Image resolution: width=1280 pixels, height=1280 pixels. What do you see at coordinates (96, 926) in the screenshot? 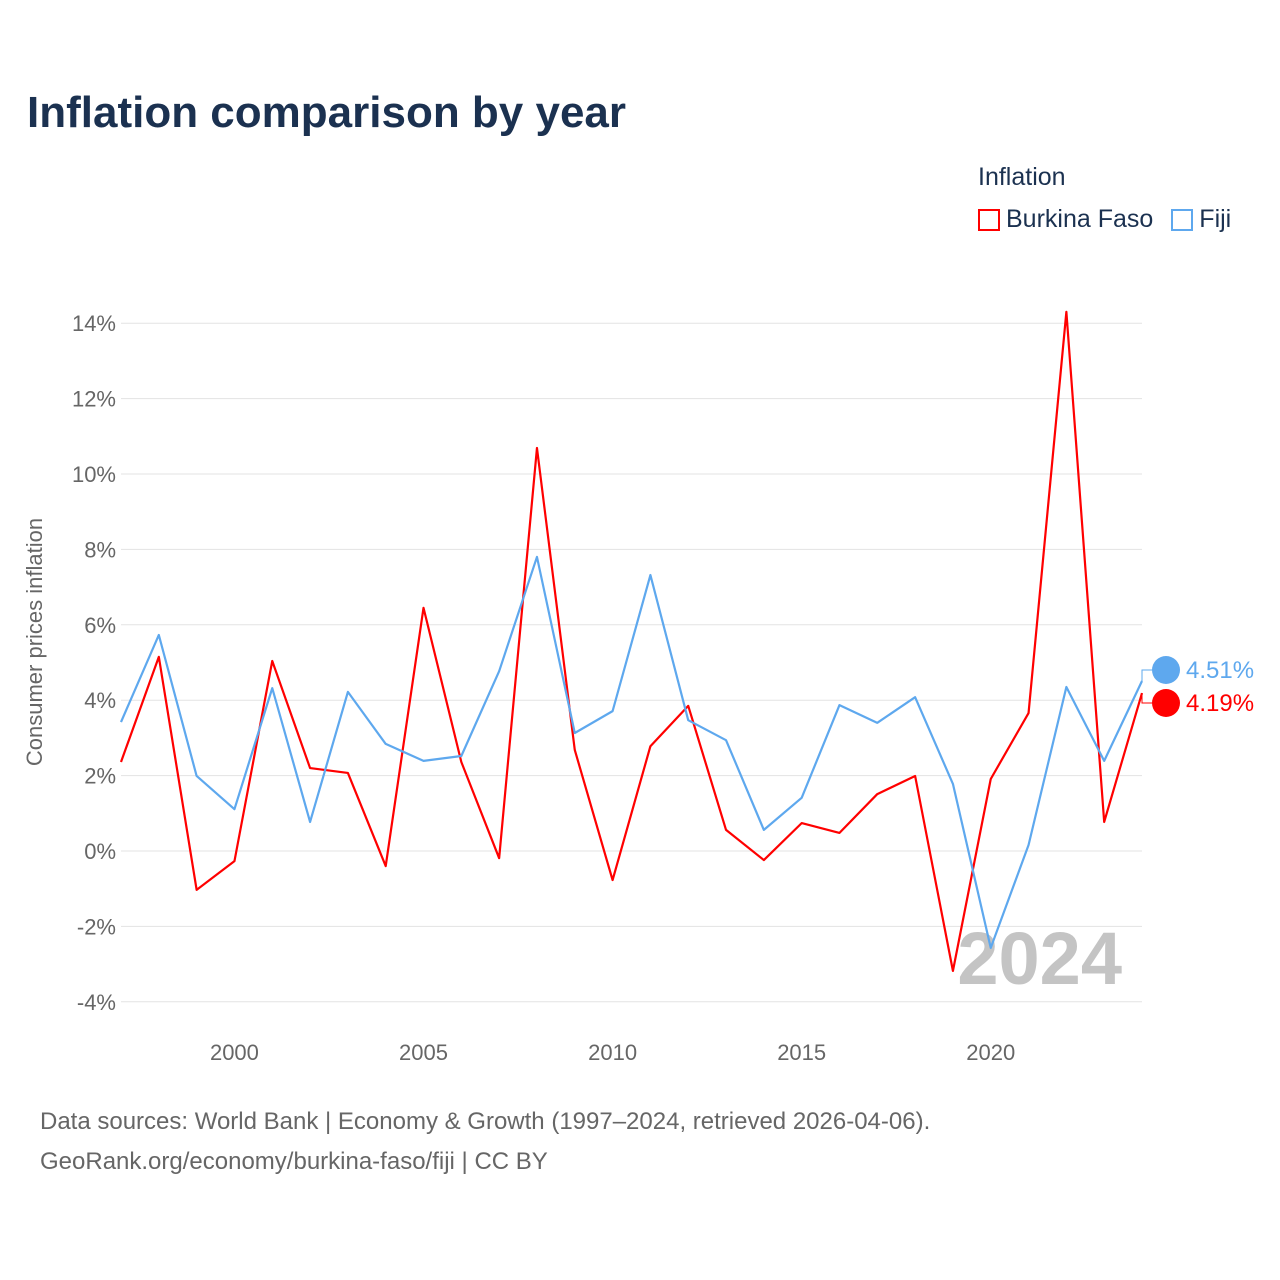
I see `y-tick-label: -2%` at bounding box center [96, 926].